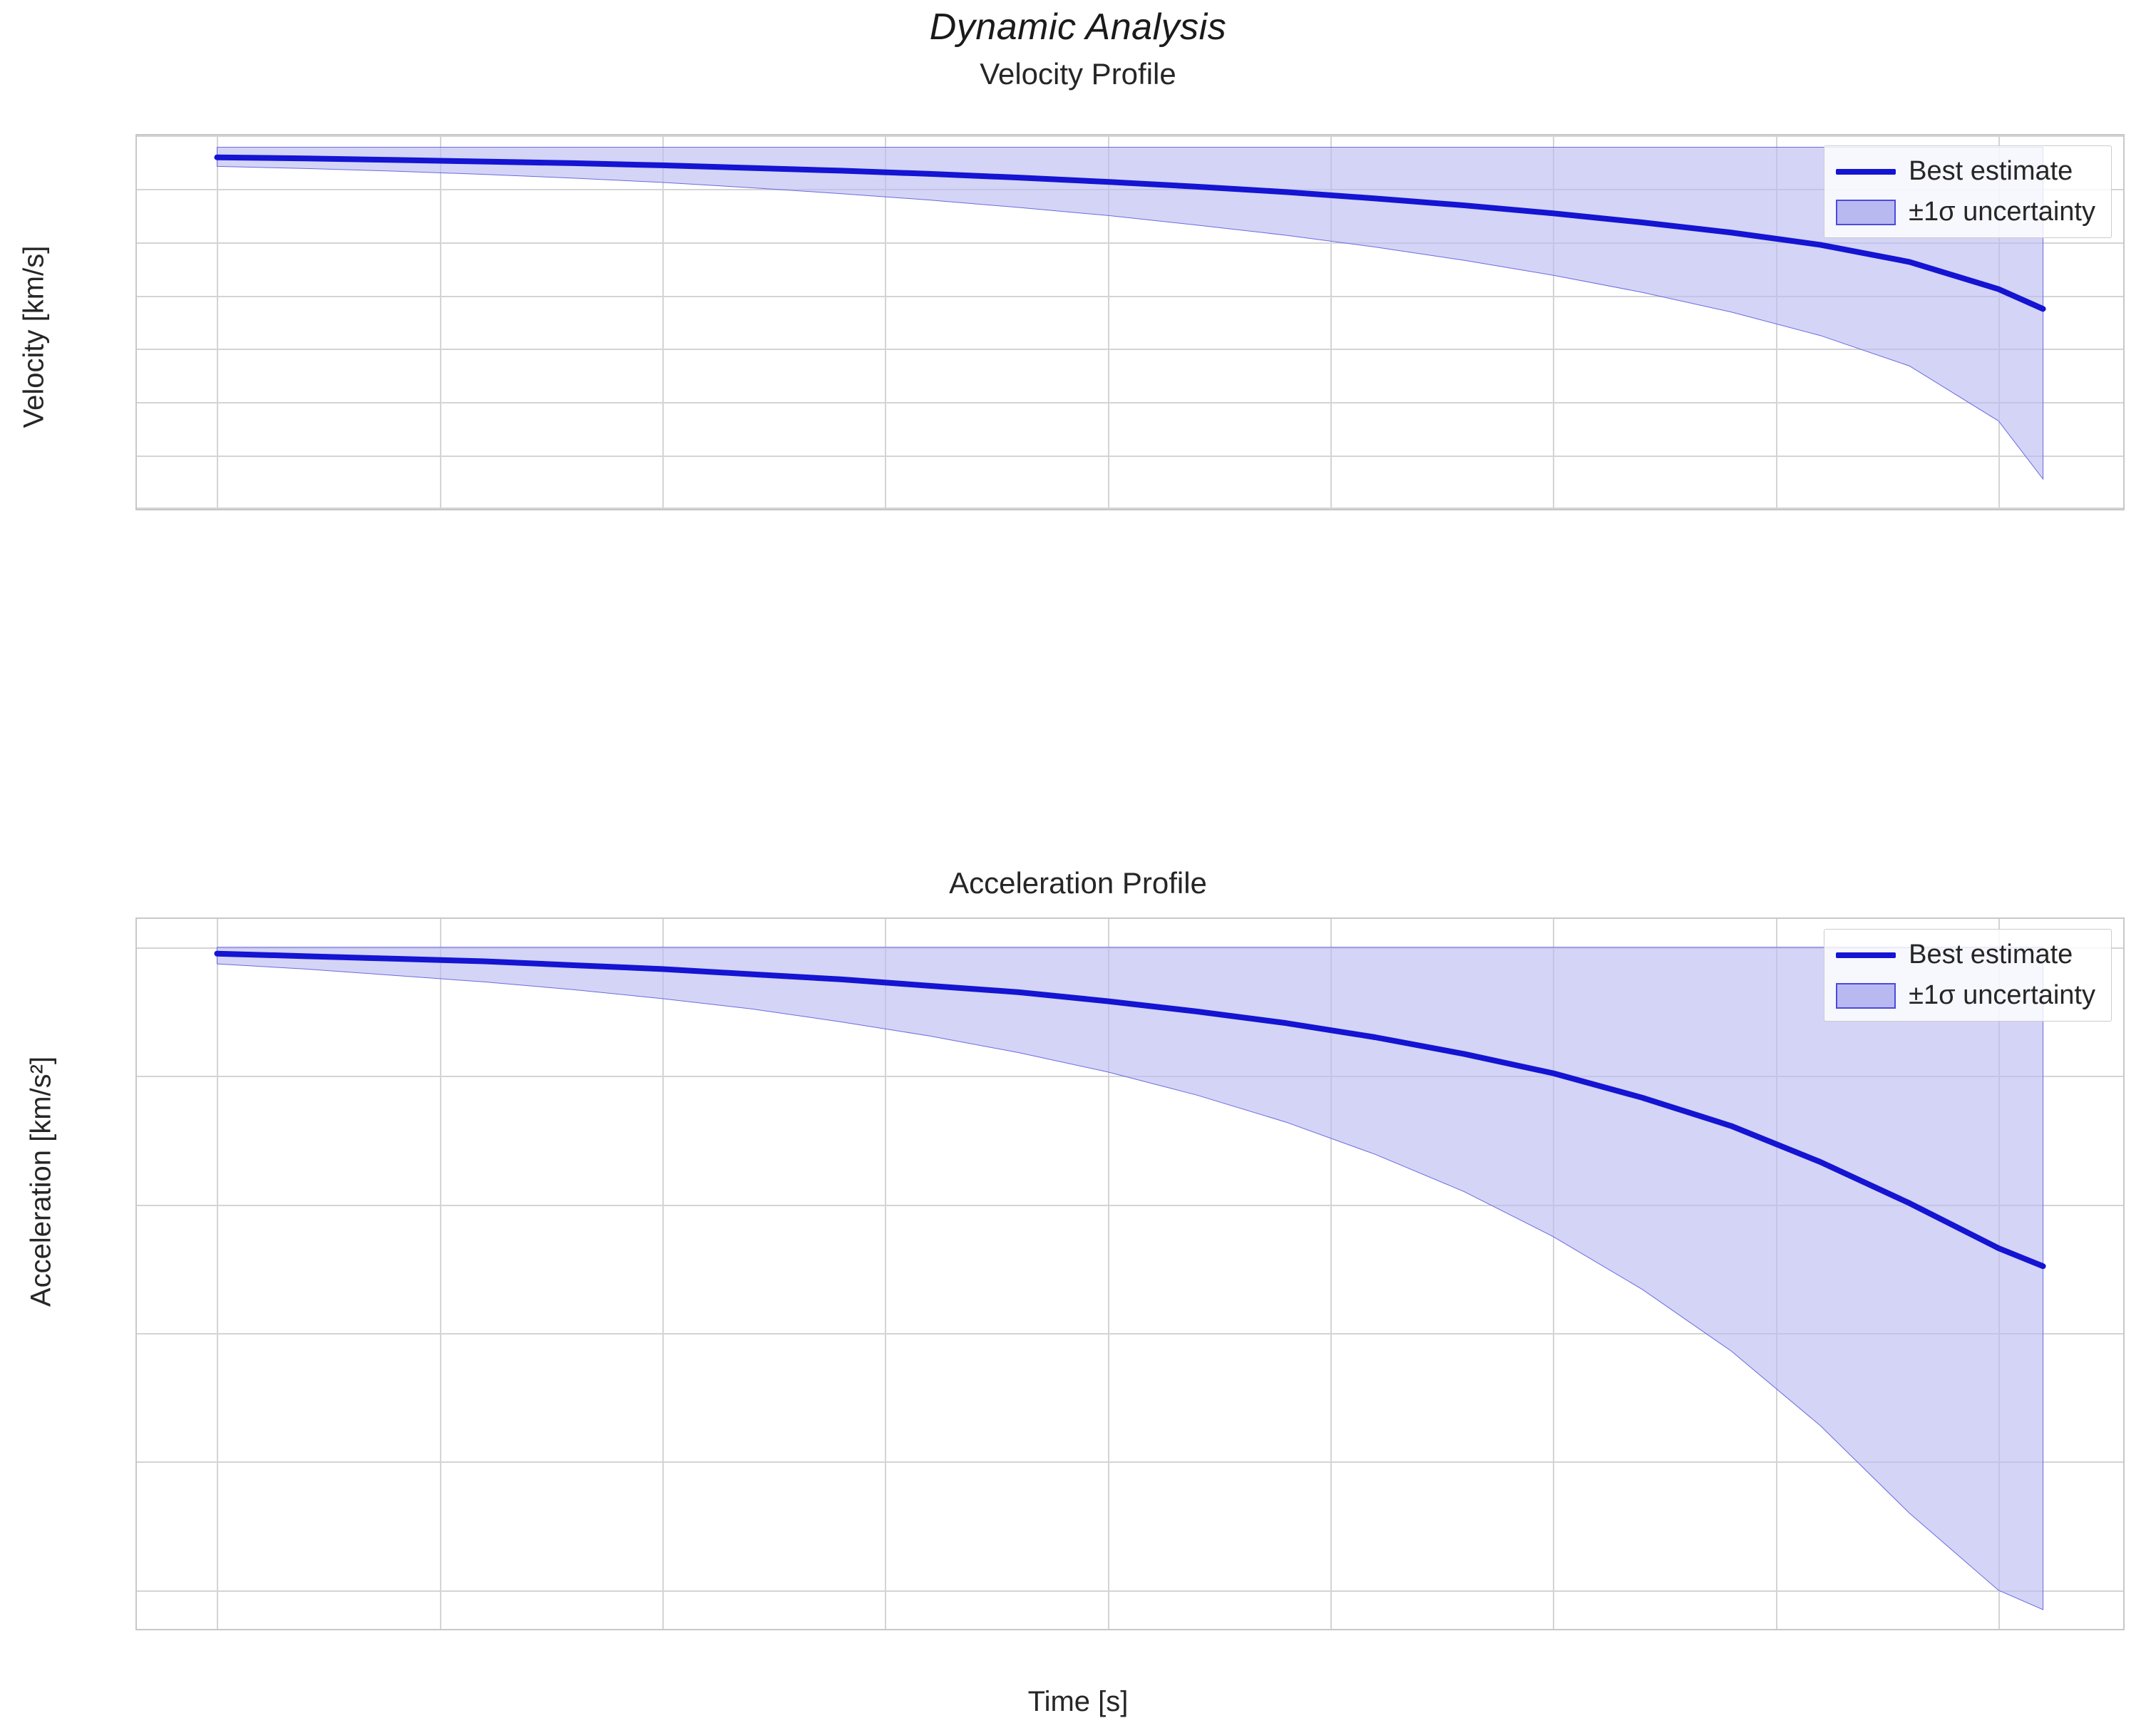  What do you see at coordinates (1130, 1591) in the screenshot?
I see `acceleration-gridline--500` at bounding box center [1130, 1591].